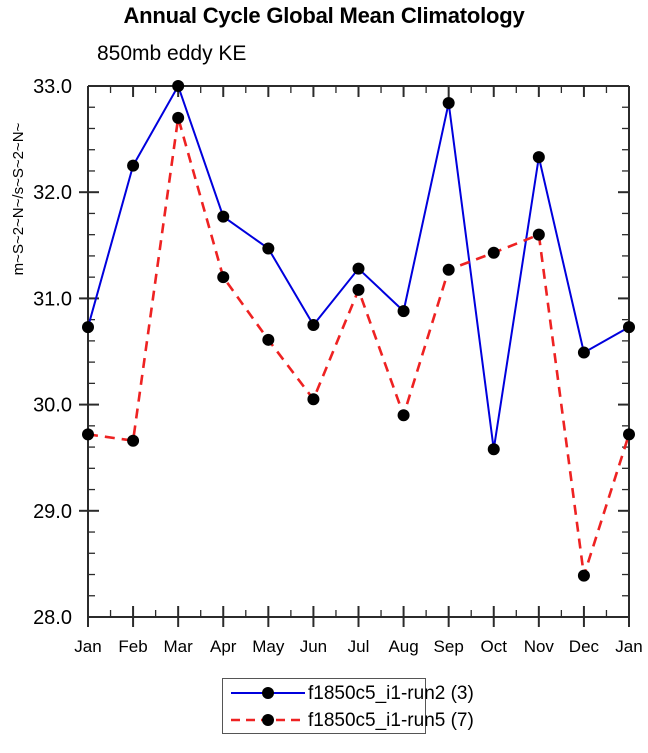 Image resolution: width=648 pixels, height=753 pixels. What do you see at coordinates (52, 193) in the screenshot?
I see `y-tick-label: 32.0` at bounding box center [52, 193].